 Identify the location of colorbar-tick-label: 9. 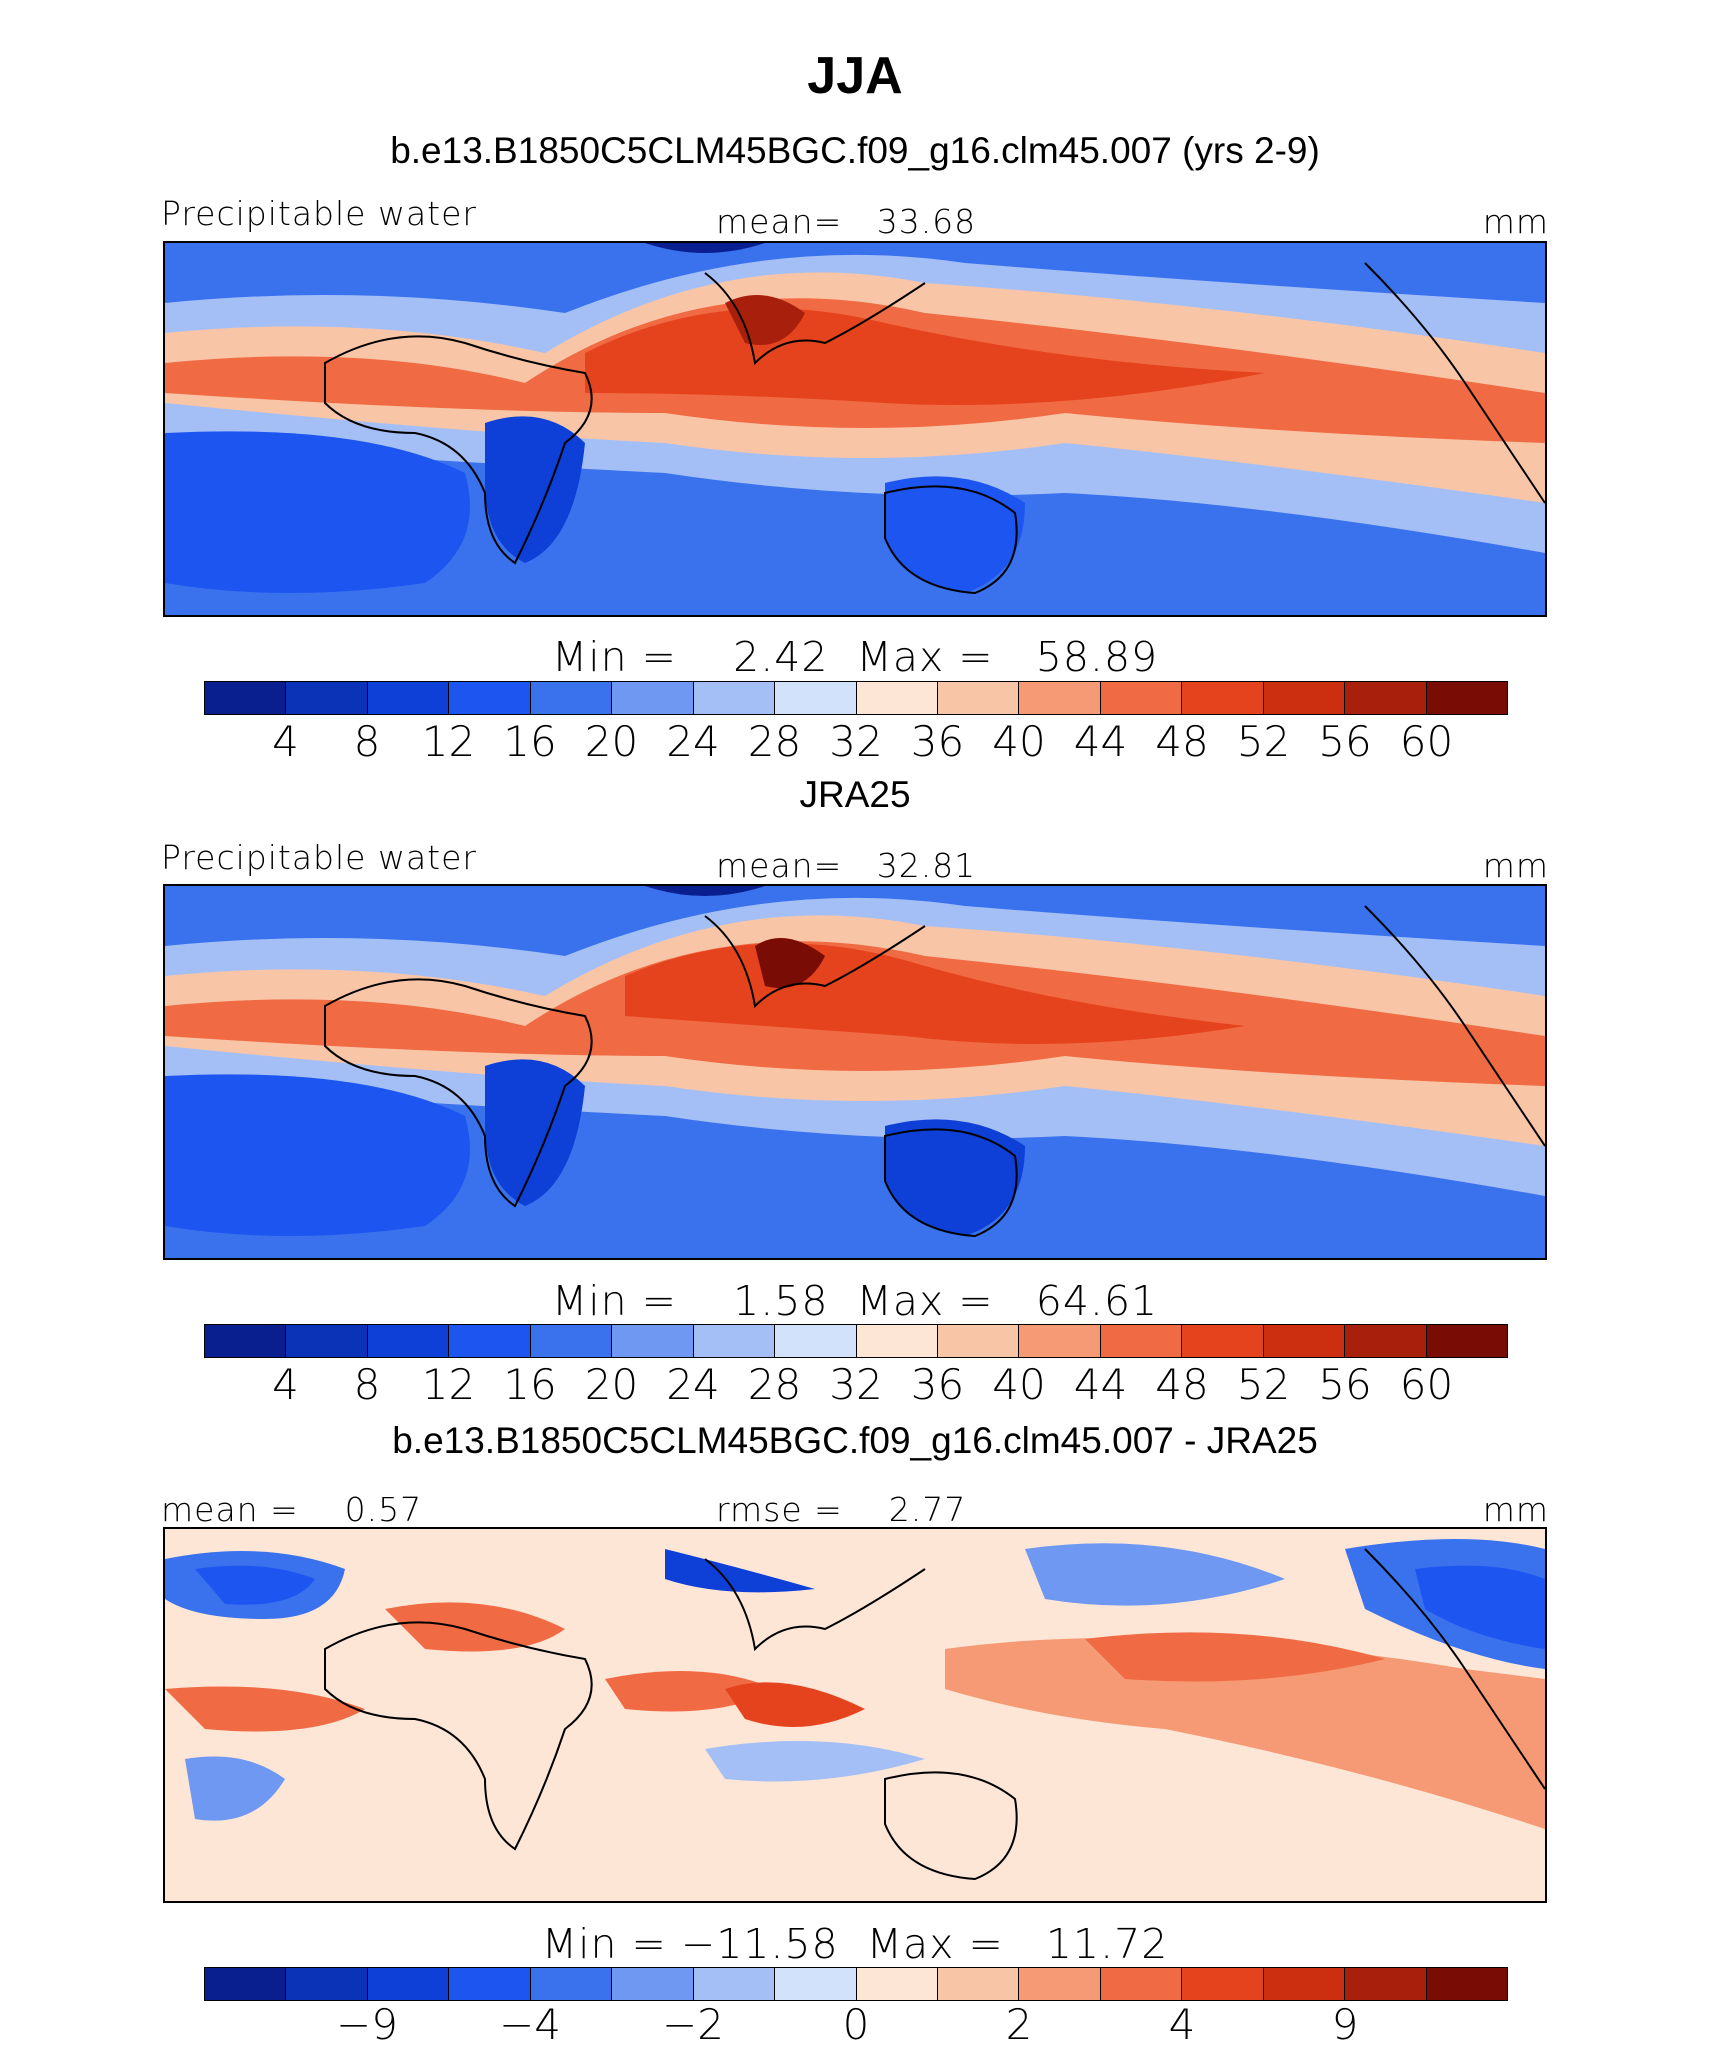
(1345, 2024).